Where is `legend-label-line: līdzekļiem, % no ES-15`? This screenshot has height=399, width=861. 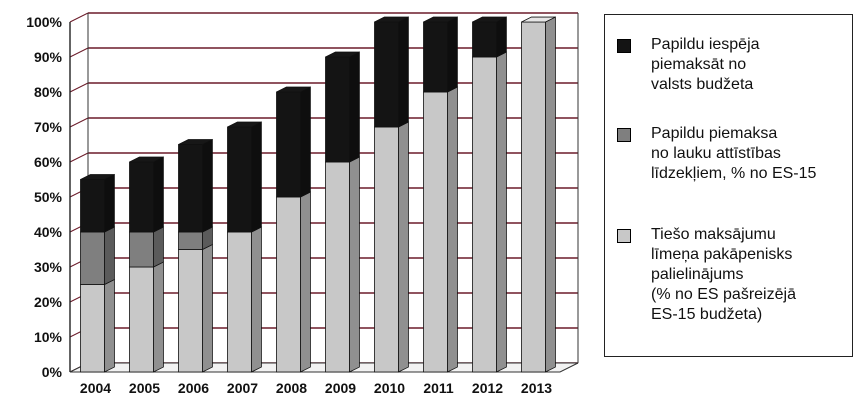 legend-label-line: līdzekļiem, % no ES-15 is located at coordinates (734, 173).